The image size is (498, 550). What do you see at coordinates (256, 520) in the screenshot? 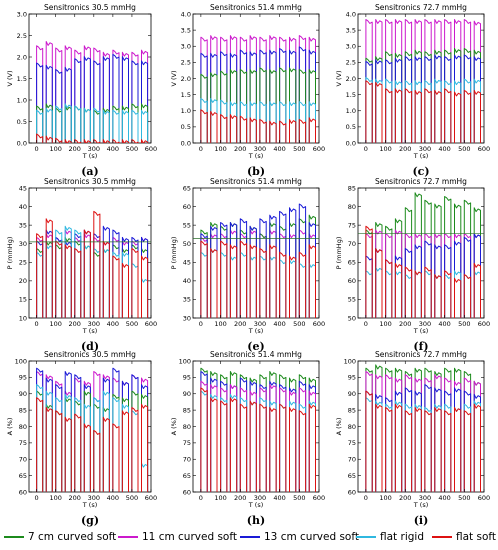
I see `panel-label: (h)` at bounding box center [256, 520].